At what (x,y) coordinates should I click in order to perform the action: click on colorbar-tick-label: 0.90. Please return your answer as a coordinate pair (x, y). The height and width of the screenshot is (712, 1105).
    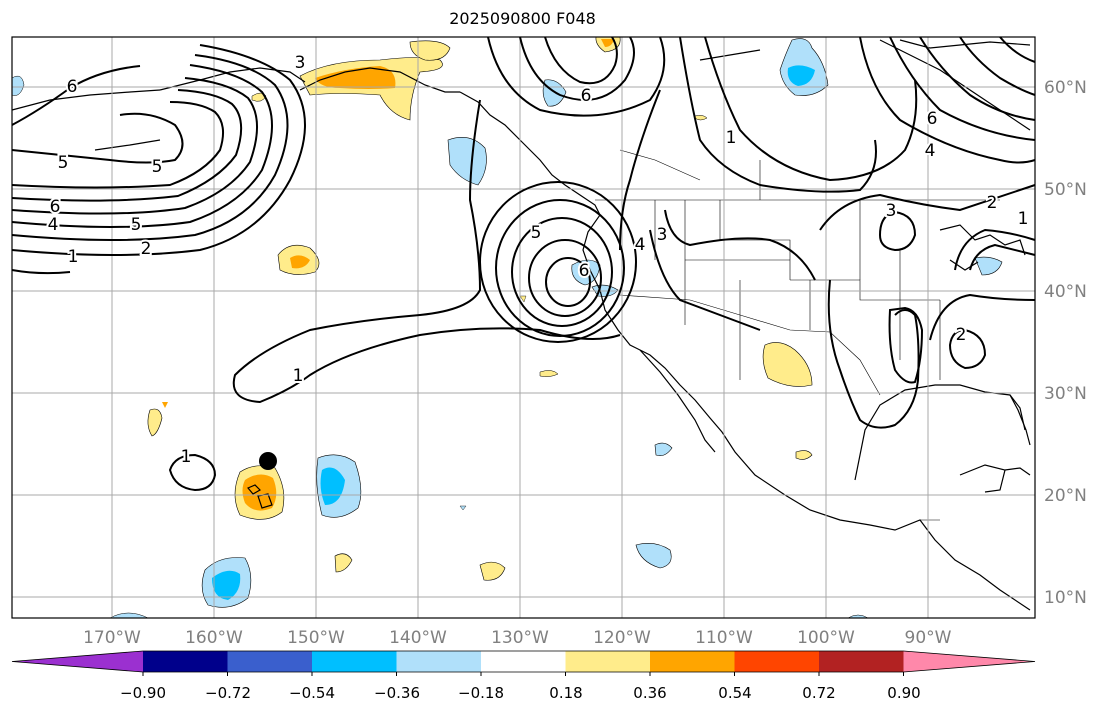
    Looking at the image, I should click on (903, 693).